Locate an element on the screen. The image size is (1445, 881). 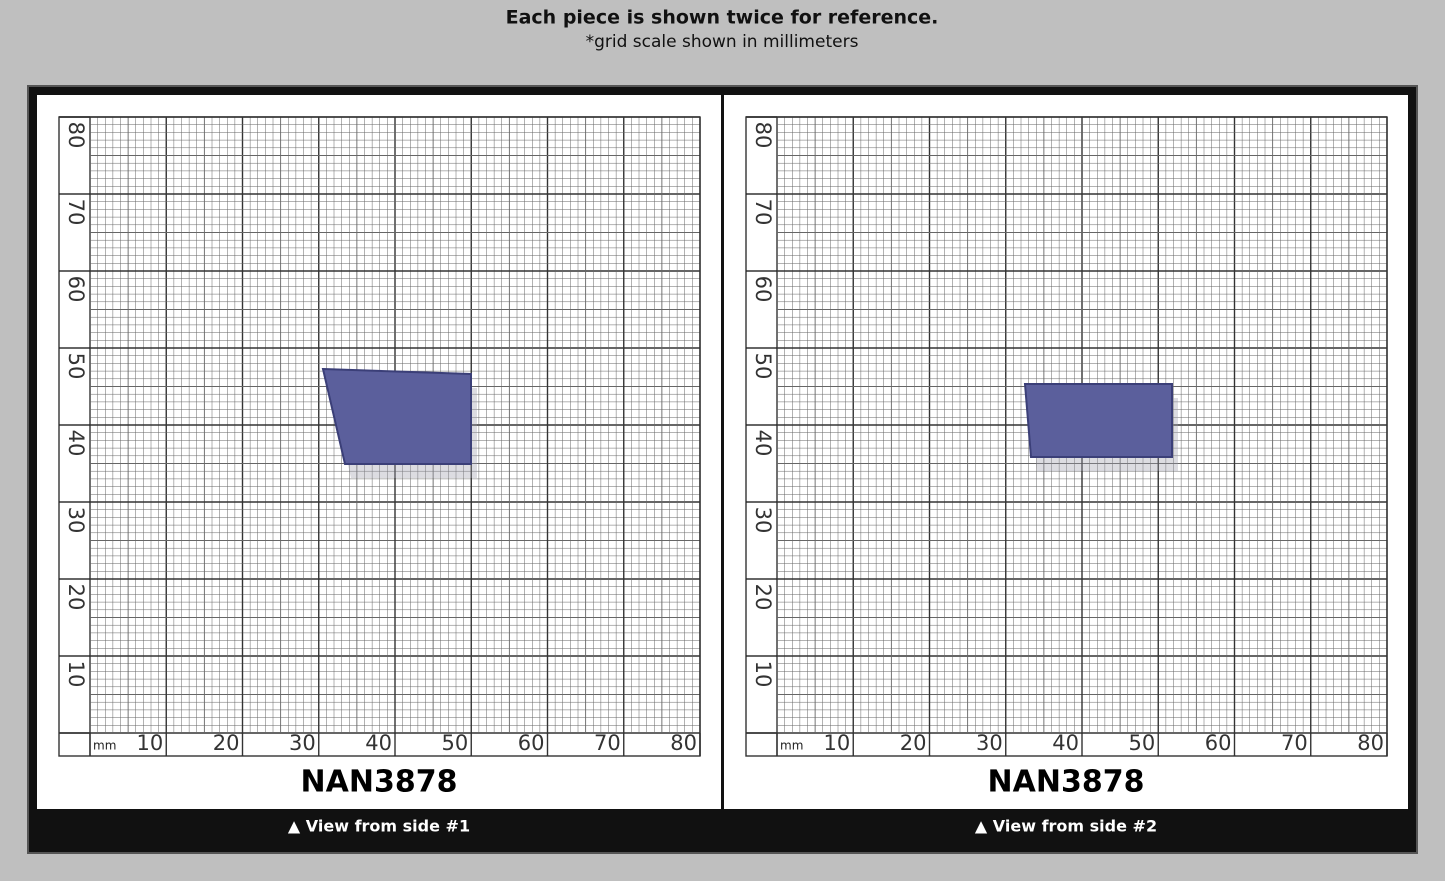
header-subtitle: *grid scale shown in millimeters is located at coordinates (722, 42).